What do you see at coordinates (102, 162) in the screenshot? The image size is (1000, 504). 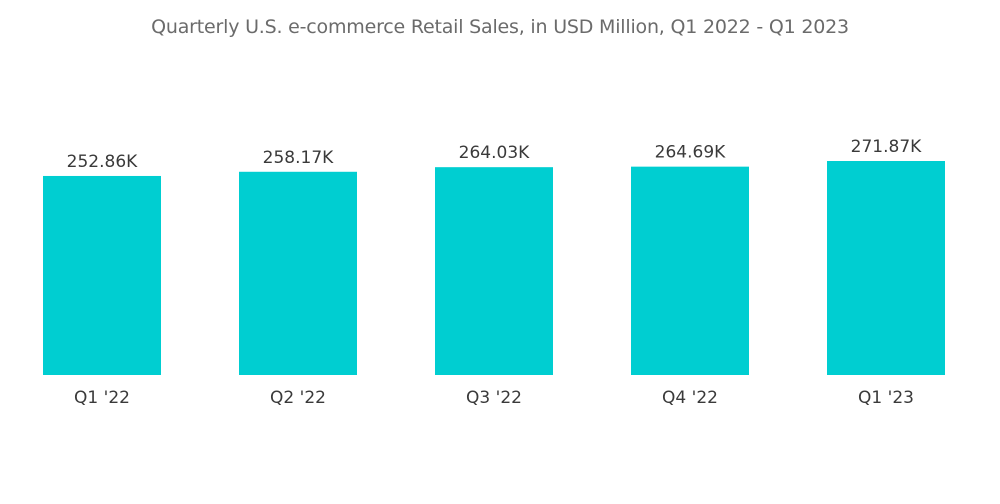 I see `bar-value-label-1: 252.86K` at bounding box center [102, 162].